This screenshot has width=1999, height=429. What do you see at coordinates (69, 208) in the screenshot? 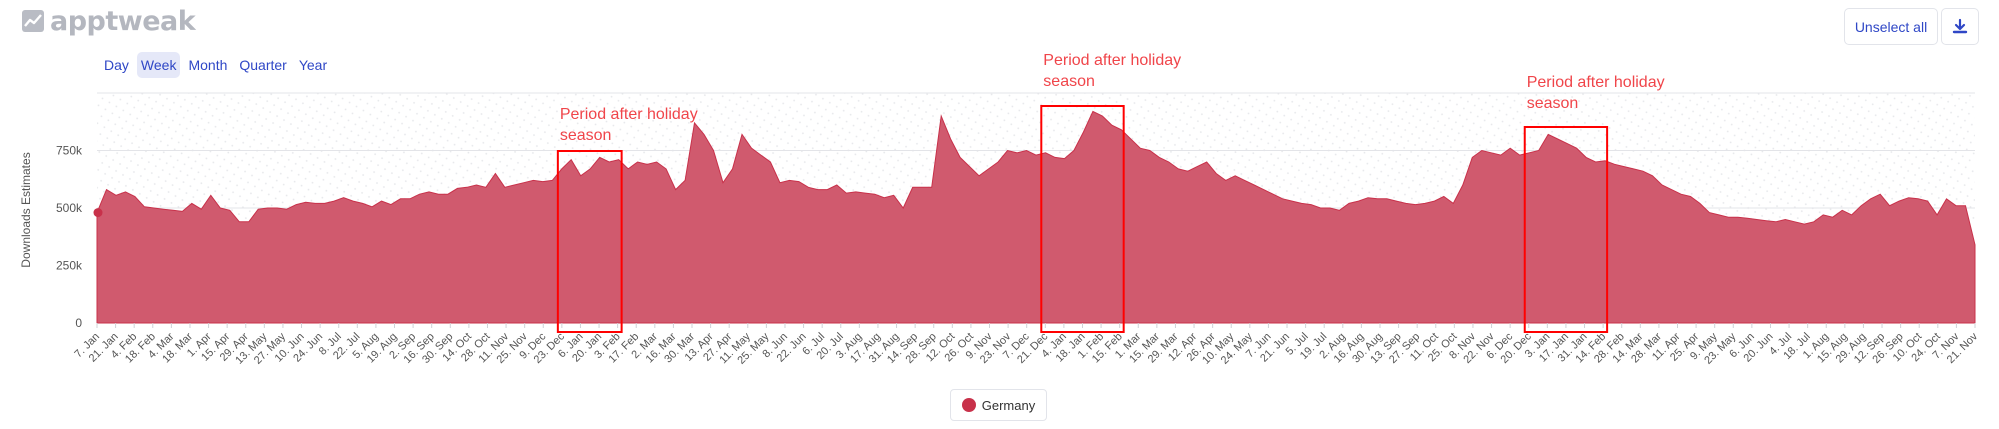
I see `y-tick-label: 500k` at bounding box center [69, 208].